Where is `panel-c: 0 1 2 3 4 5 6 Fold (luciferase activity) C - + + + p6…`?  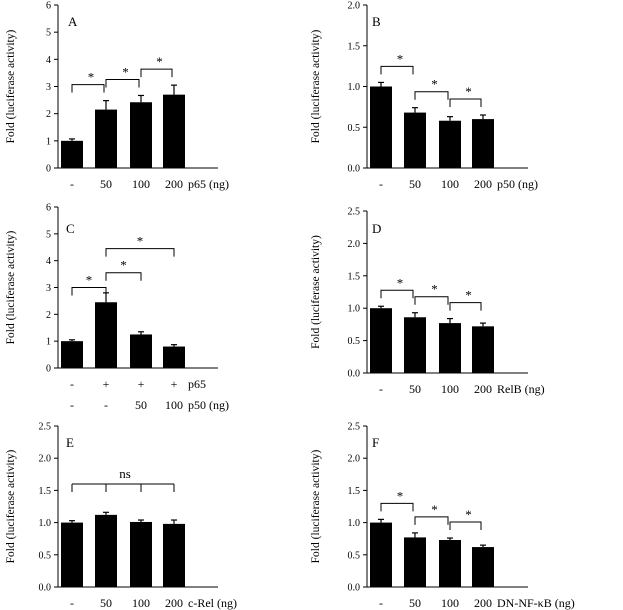
panel-c: 0 1 2 3 4 5 6 Fold (luciferase activity) C - + + + p6… is located at coordinates (117, 308).